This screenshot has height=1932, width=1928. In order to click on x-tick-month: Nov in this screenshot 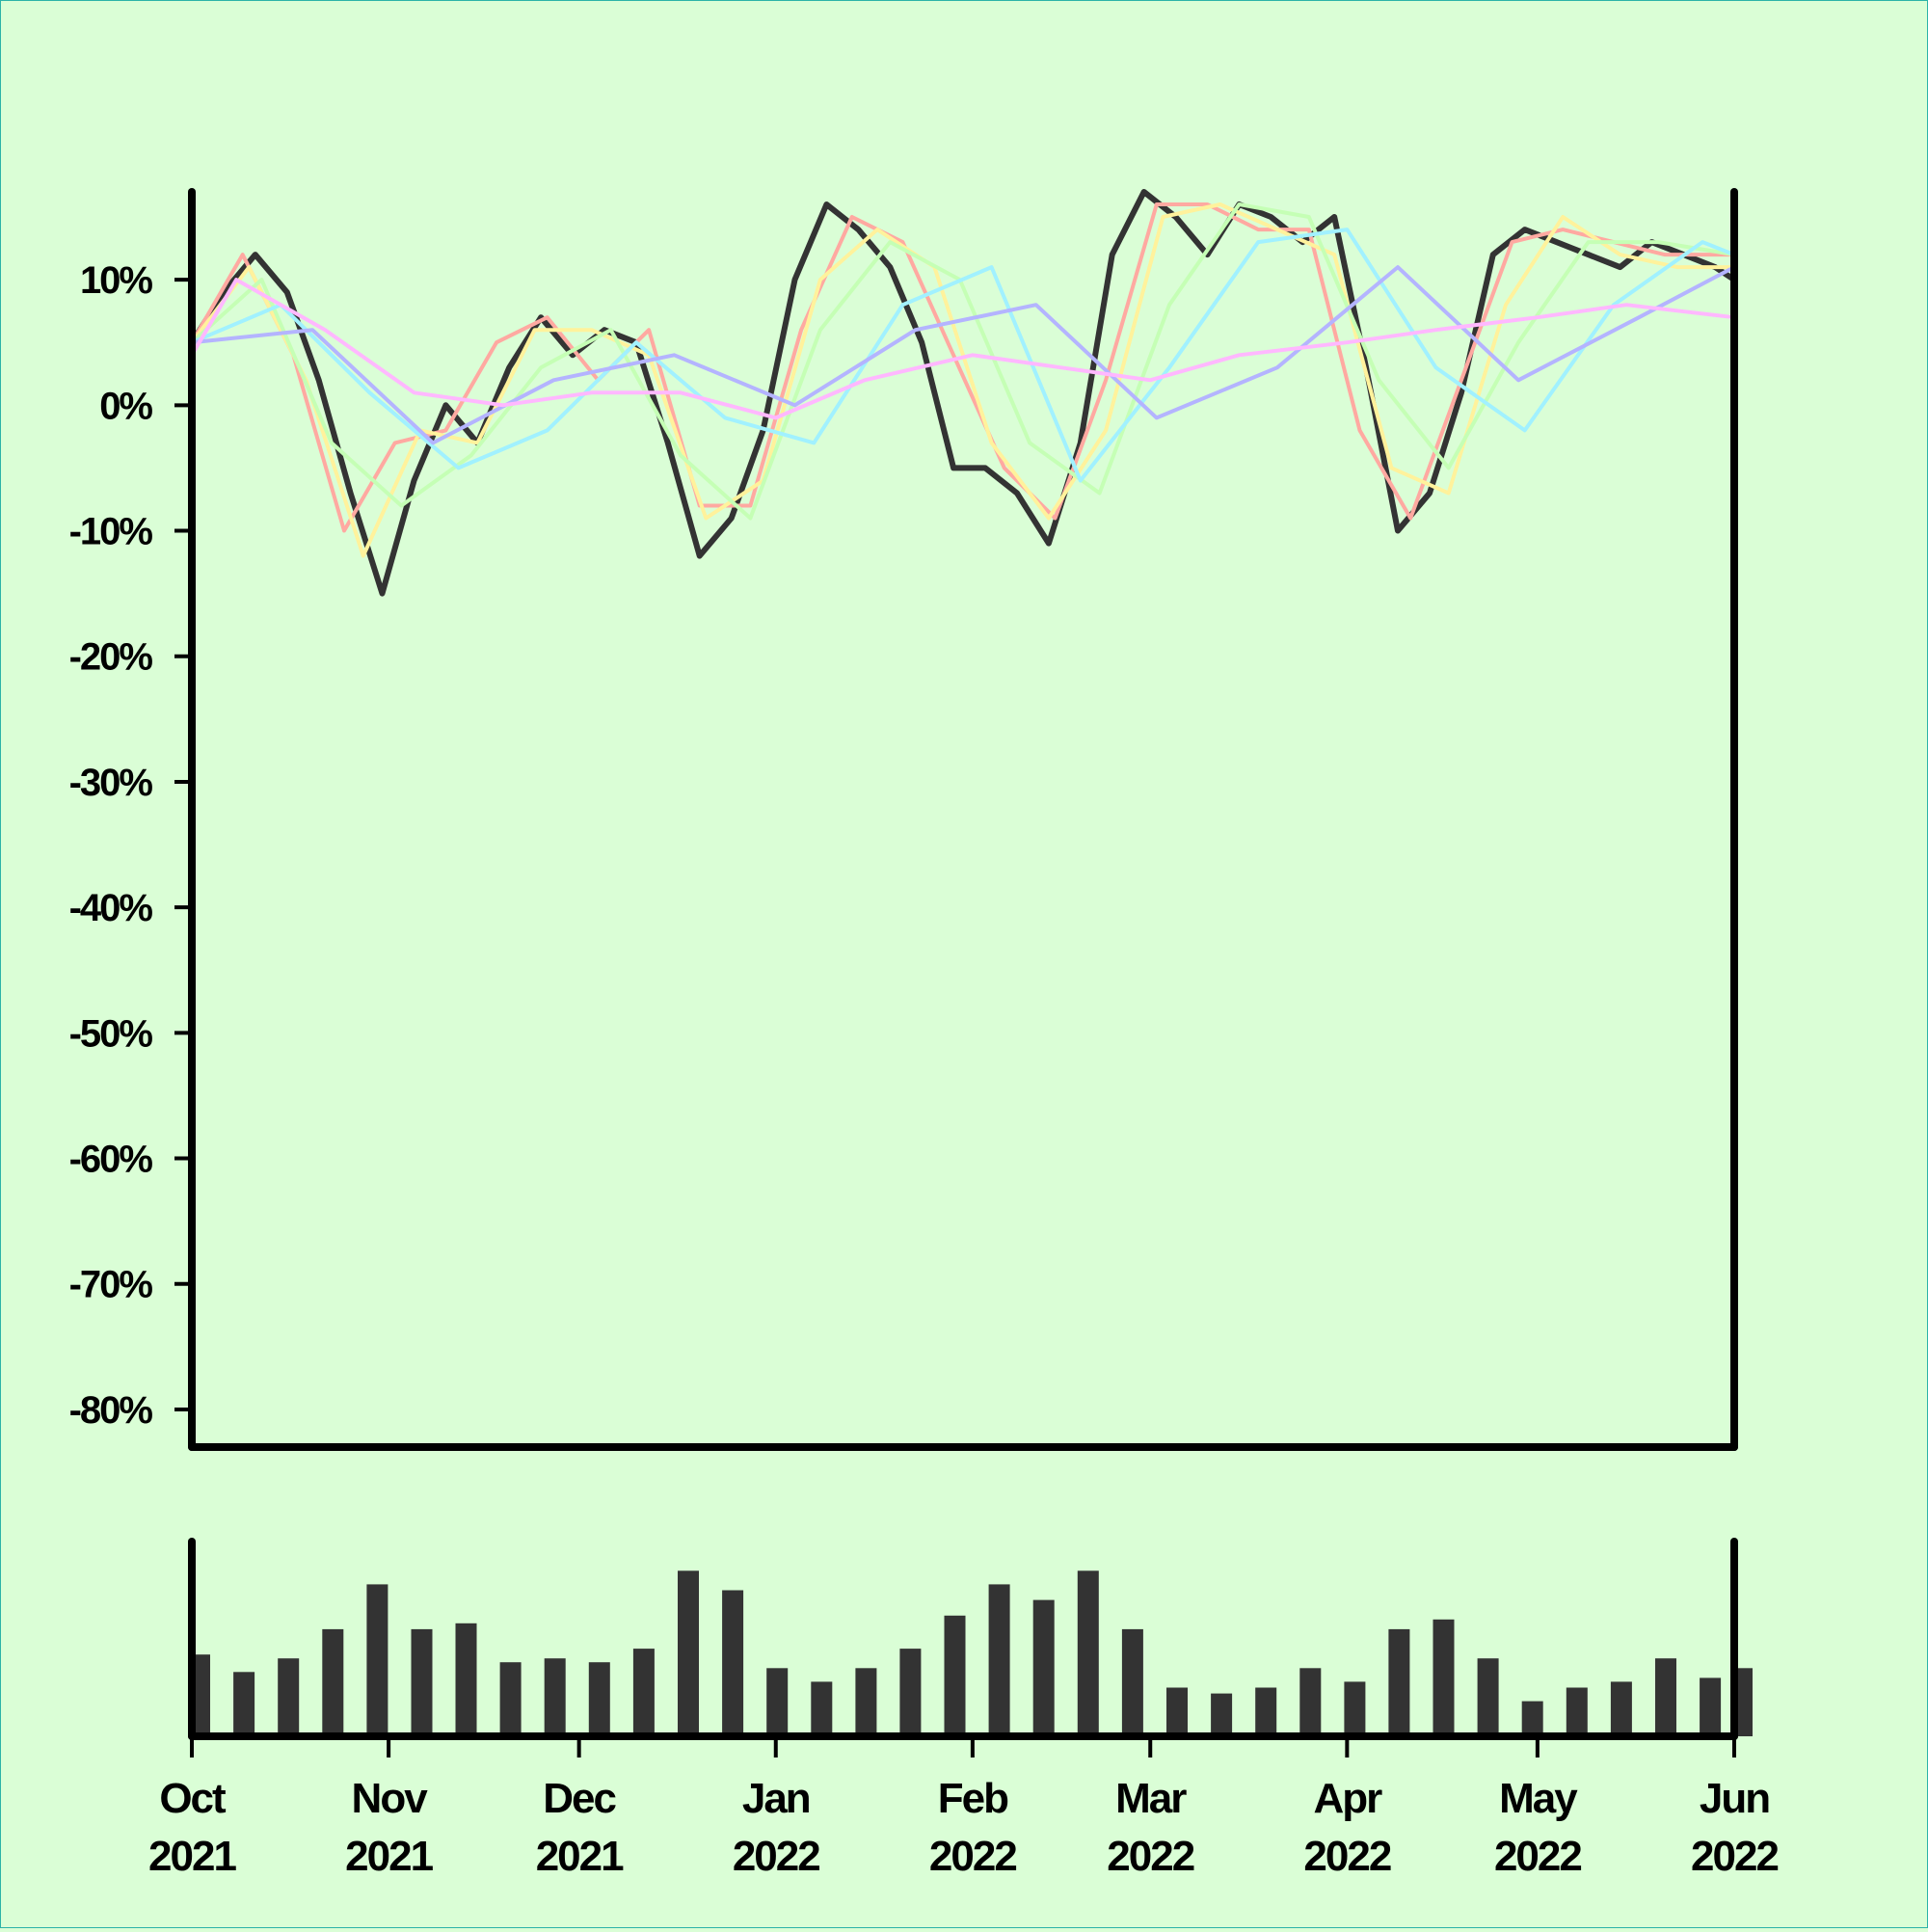, I will do `click(390, 1799)`.